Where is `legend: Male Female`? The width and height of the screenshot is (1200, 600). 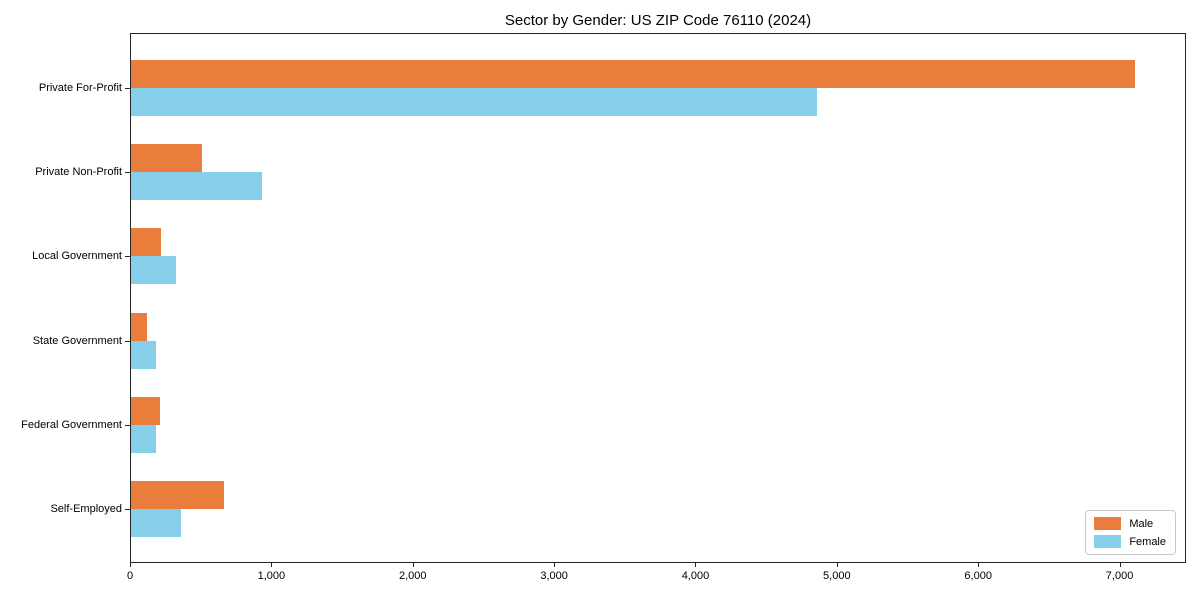
legend: Male Female is located at coordinates (1130, 532).